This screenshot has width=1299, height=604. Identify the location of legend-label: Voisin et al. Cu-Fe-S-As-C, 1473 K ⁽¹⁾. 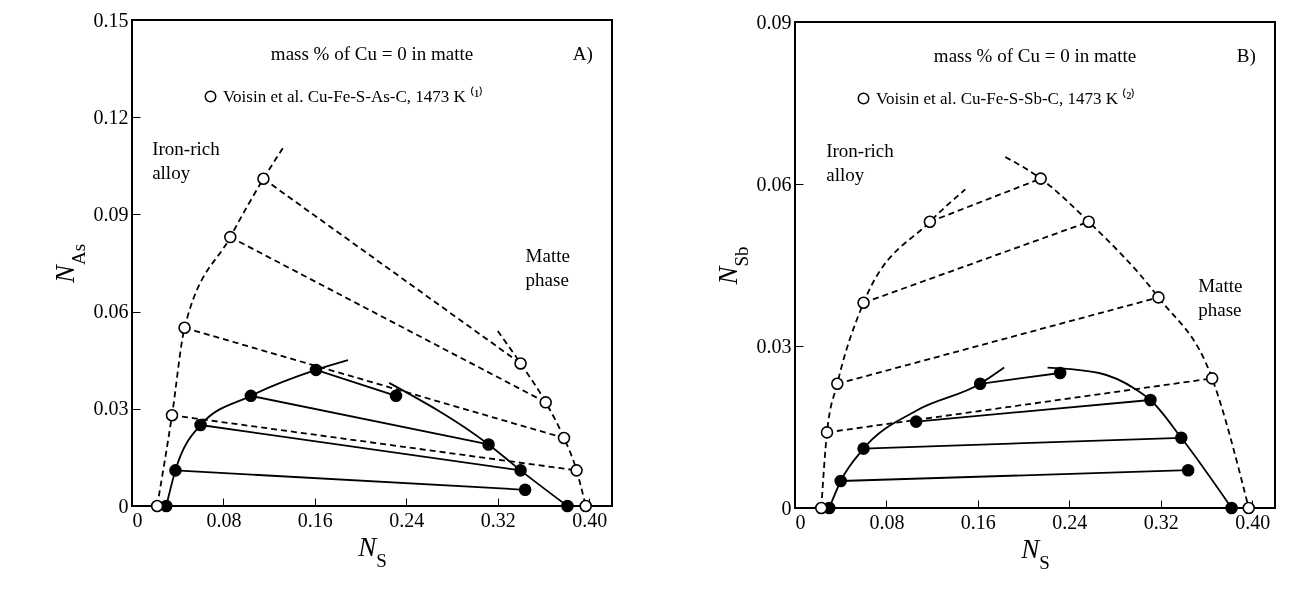
(353, 95).